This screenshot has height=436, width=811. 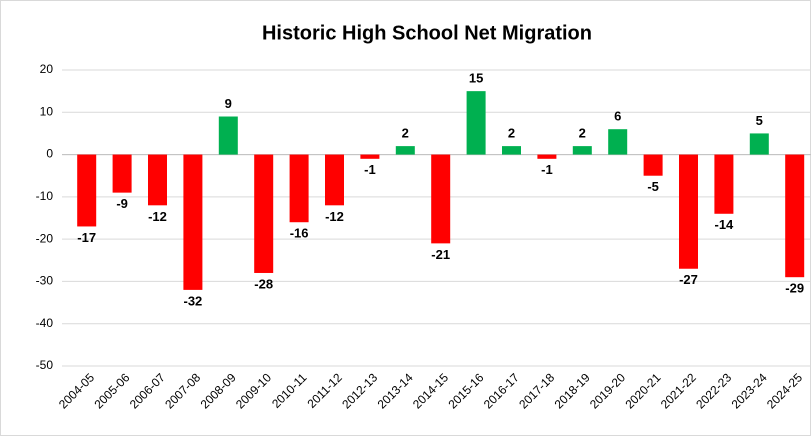 I want to click on y-tick-label: -20, so click(x=45, y=238).